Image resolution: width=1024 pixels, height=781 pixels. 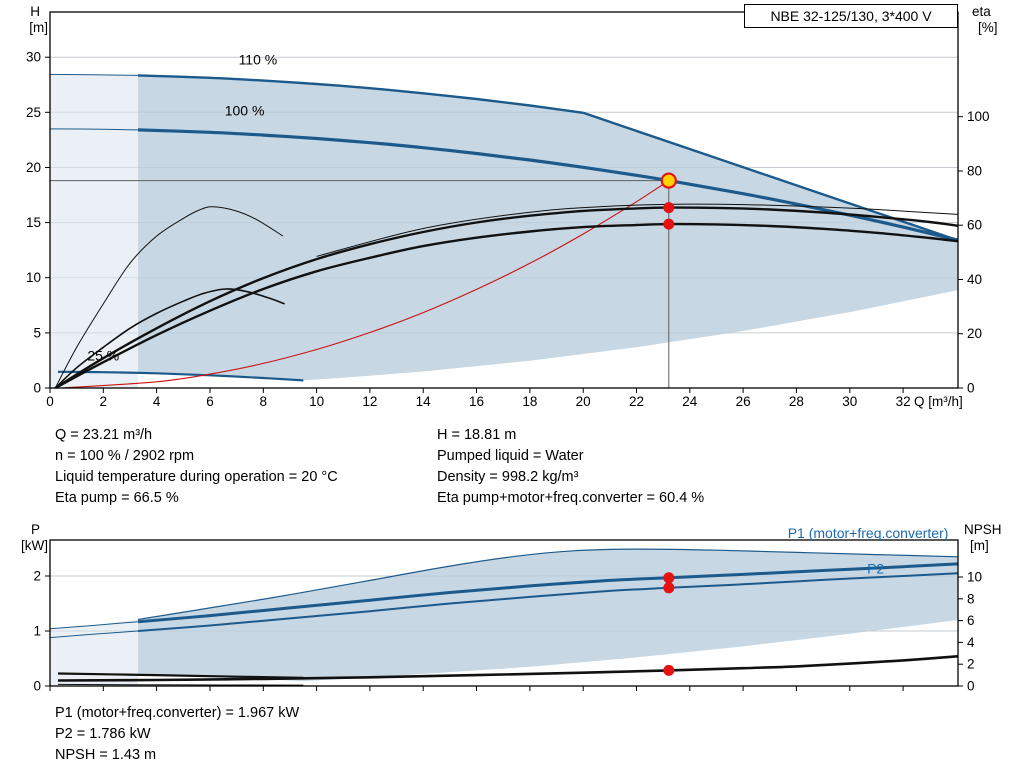 What do you see at coordinates (547, 602) in the screenshot?
I see `p2-curve` at bounding box center [547, 602].